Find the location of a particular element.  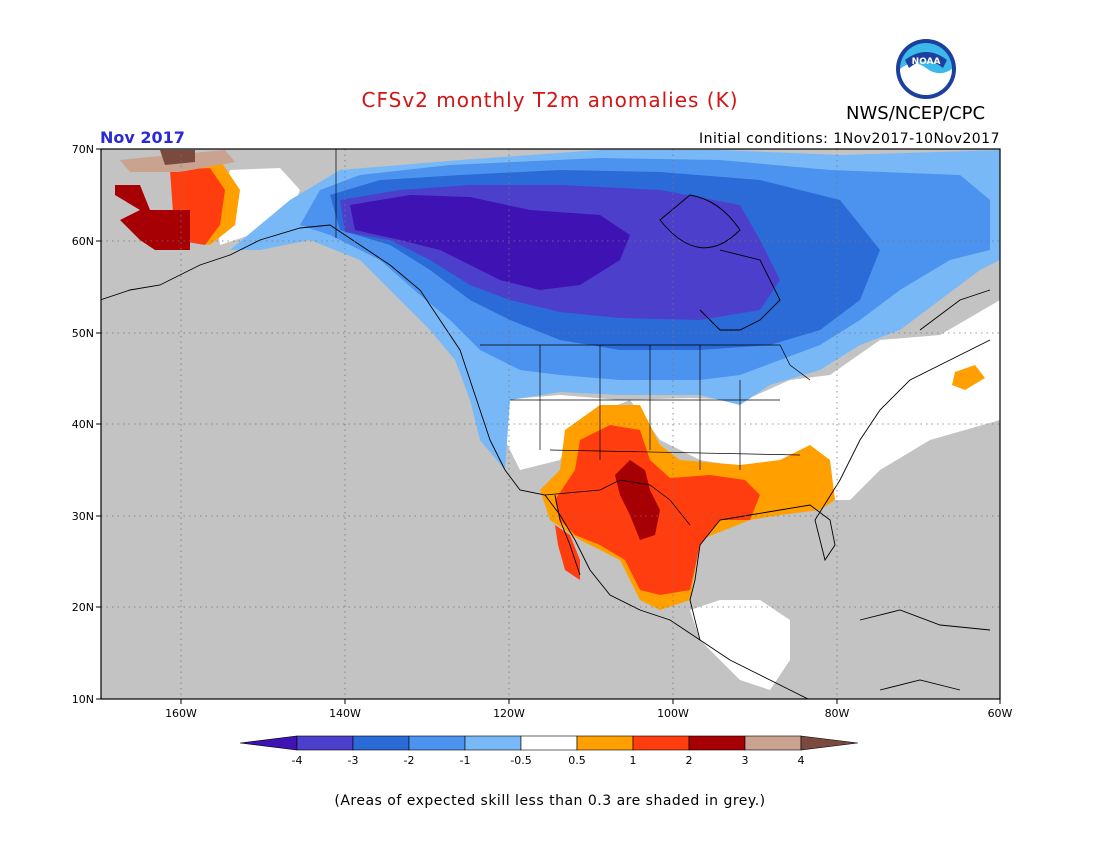

colorbar-label: -3 is located at coordinates (353, 760).